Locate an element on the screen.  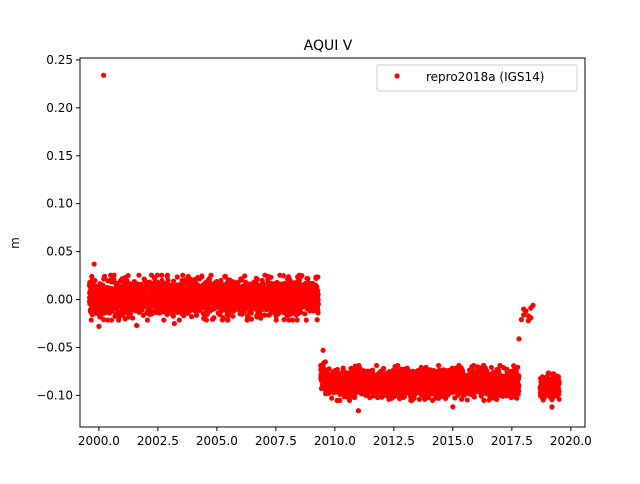
y-tick-label: 0.15 is located at coordinates (59, 156).